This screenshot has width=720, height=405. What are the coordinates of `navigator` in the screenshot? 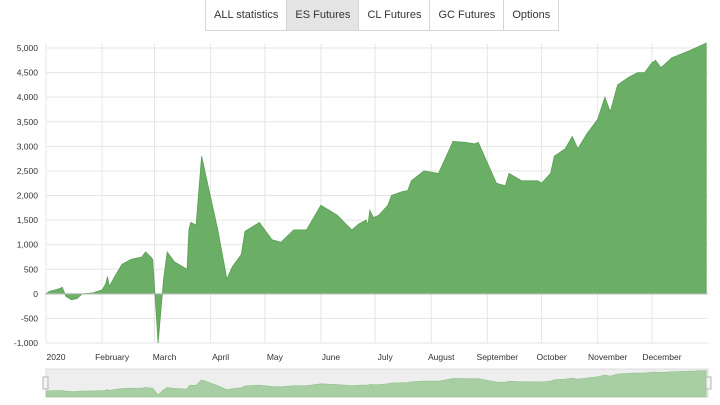 It's located at (377, 383).